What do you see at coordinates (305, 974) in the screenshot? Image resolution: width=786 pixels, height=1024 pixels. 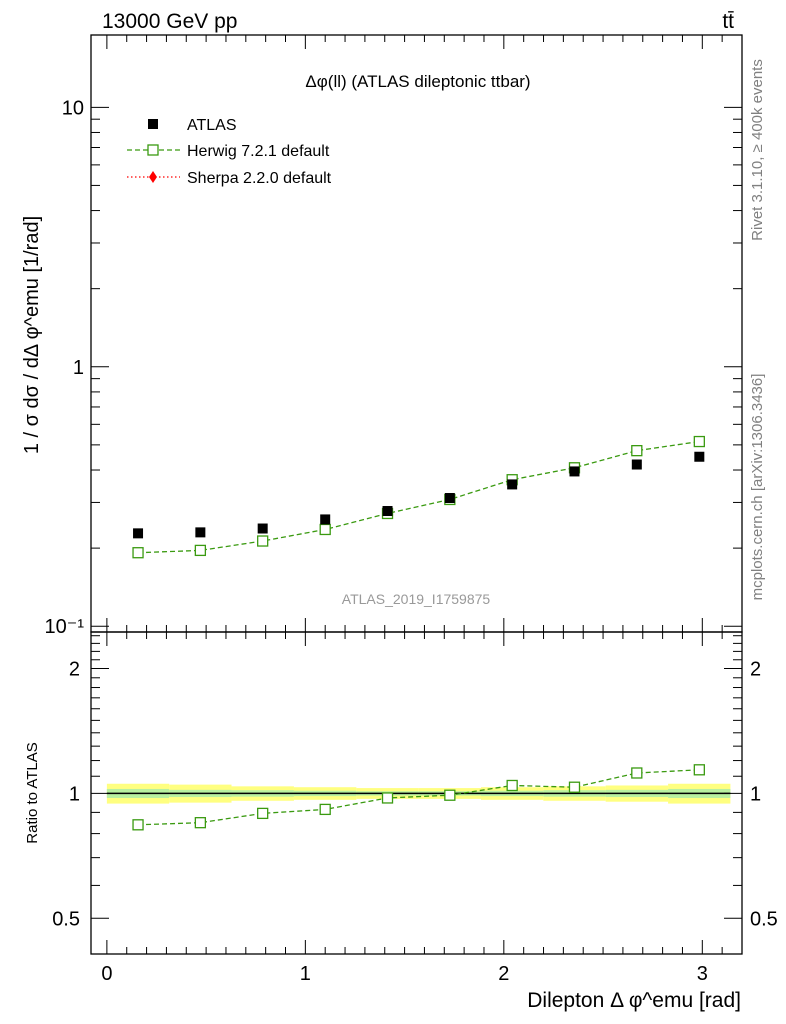 I see `x-tick-label: 1` at bounding box center [305, 974].